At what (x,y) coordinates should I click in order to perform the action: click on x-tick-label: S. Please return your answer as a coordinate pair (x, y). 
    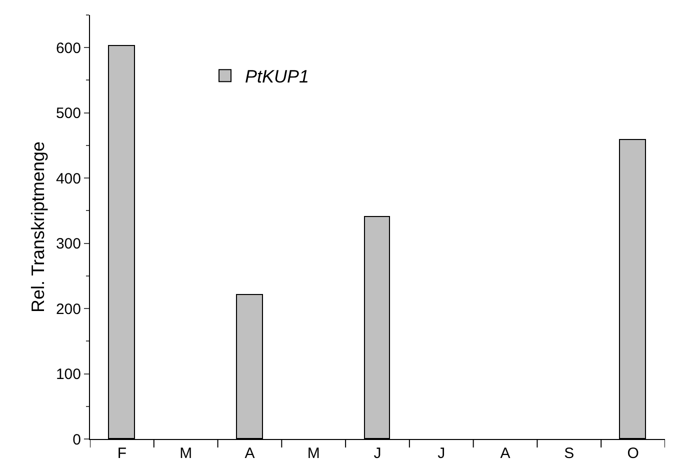
    Looking at the image, I should click on (569, 453).